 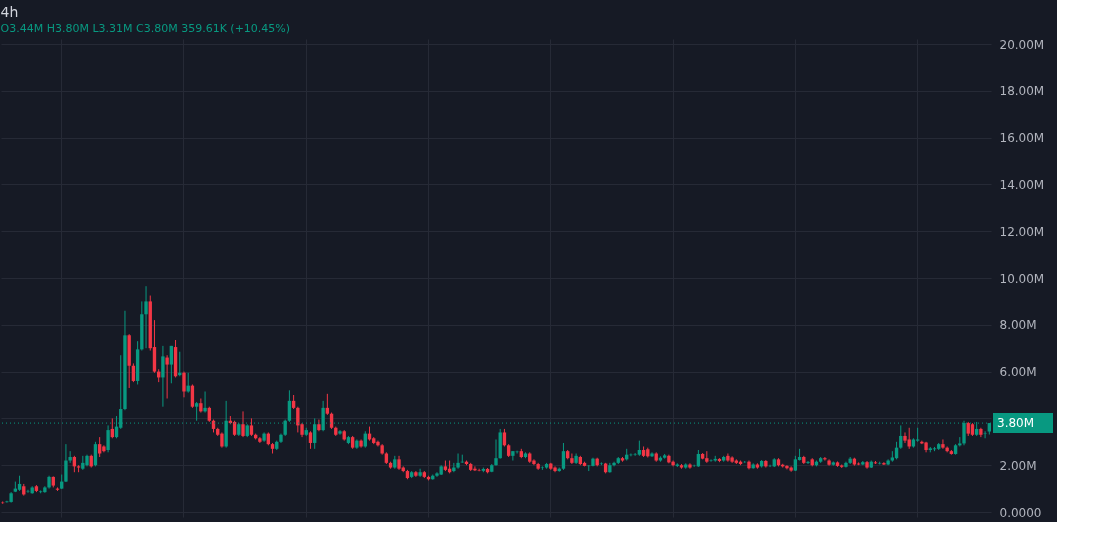 What do you see at coordinates (1020, 512) in the screenshot?
I see `y-tick-label: 0.0000` at bounding box center [1020, 512].